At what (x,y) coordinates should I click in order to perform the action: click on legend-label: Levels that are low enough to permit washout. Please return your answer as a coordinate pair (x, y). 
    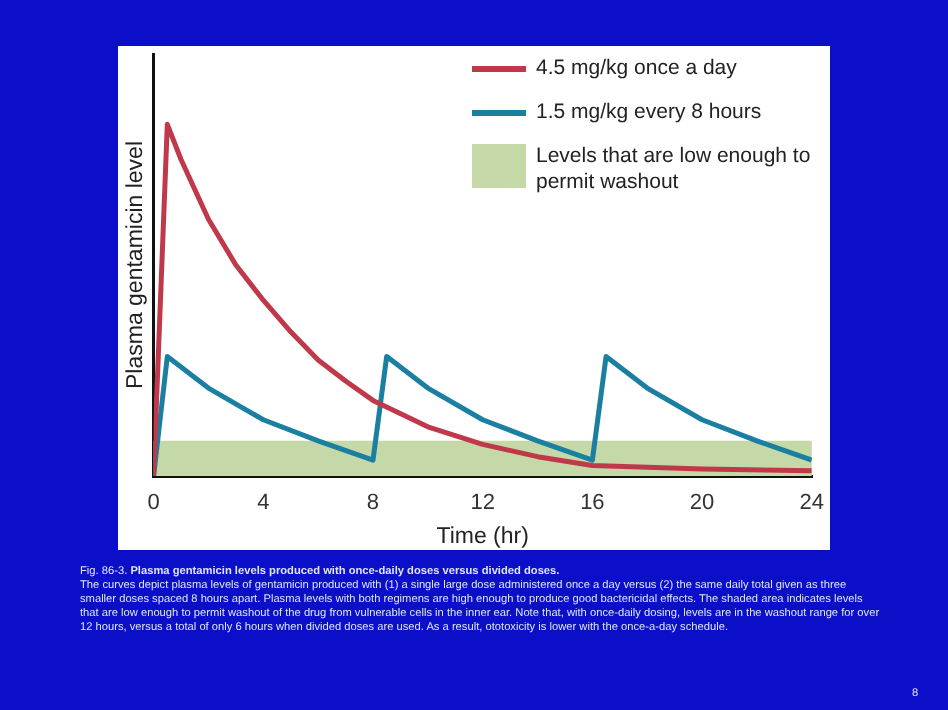
    Looking at the image, I should click on (674, 170).